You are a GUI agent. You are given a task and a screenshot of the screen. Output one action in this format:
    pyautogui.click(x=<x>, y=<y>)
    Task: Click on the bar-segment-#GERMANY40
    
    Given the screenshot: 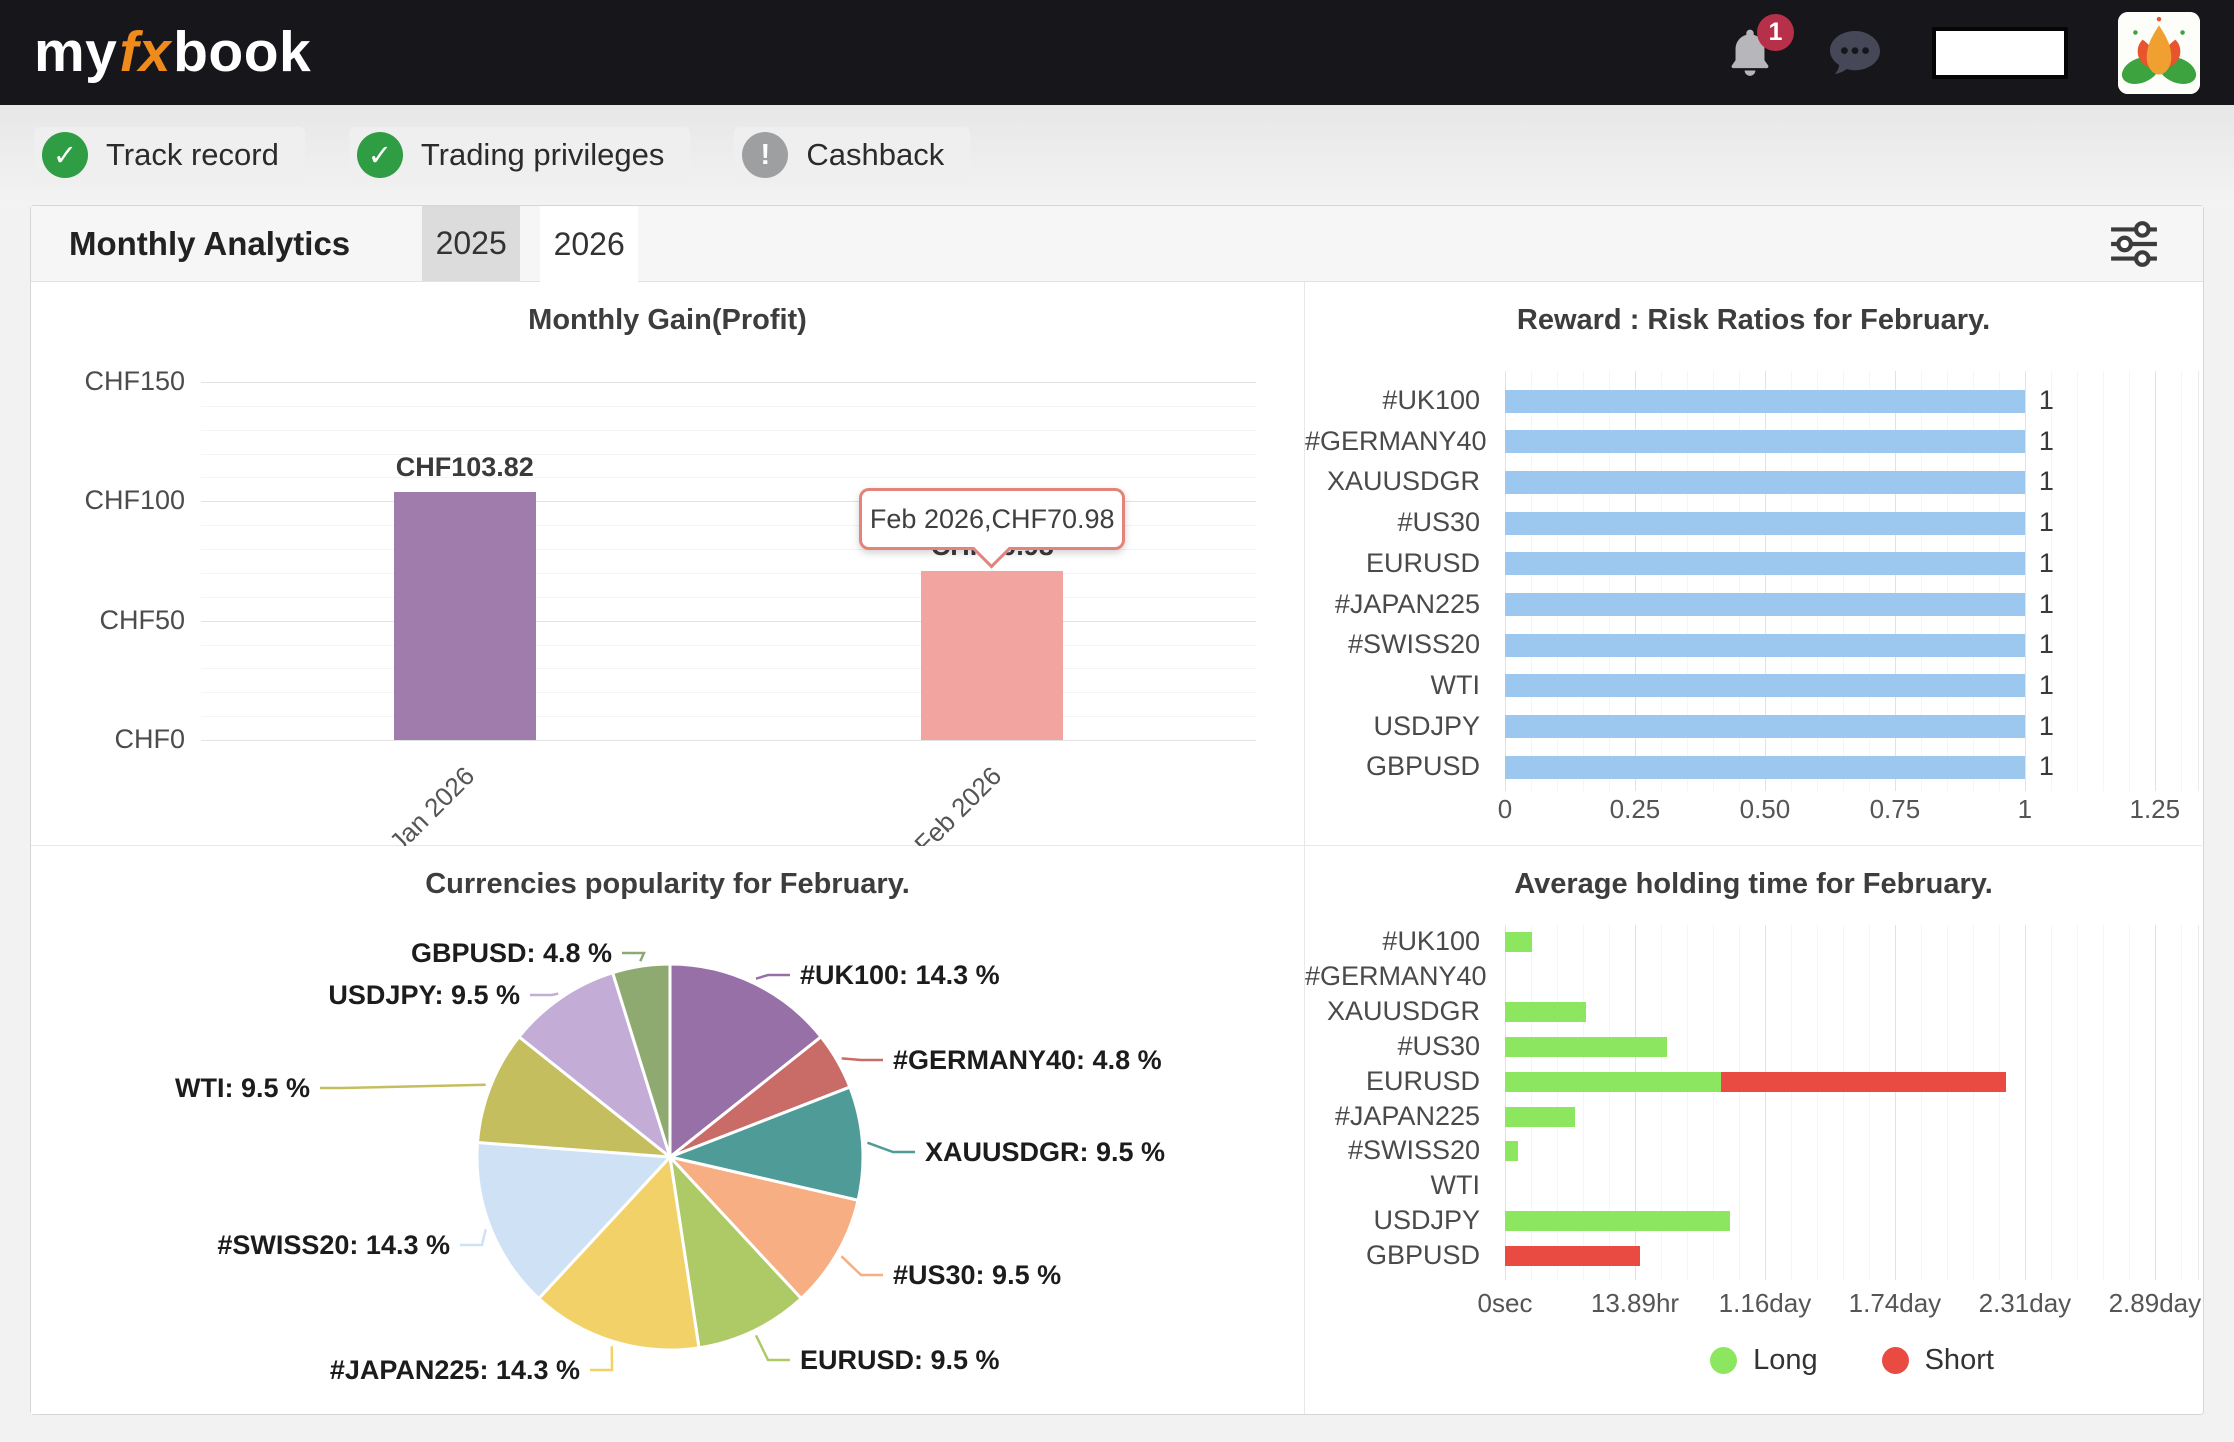 What is the action you would take?
    pyautogui.click(x=1765, y=442)
    